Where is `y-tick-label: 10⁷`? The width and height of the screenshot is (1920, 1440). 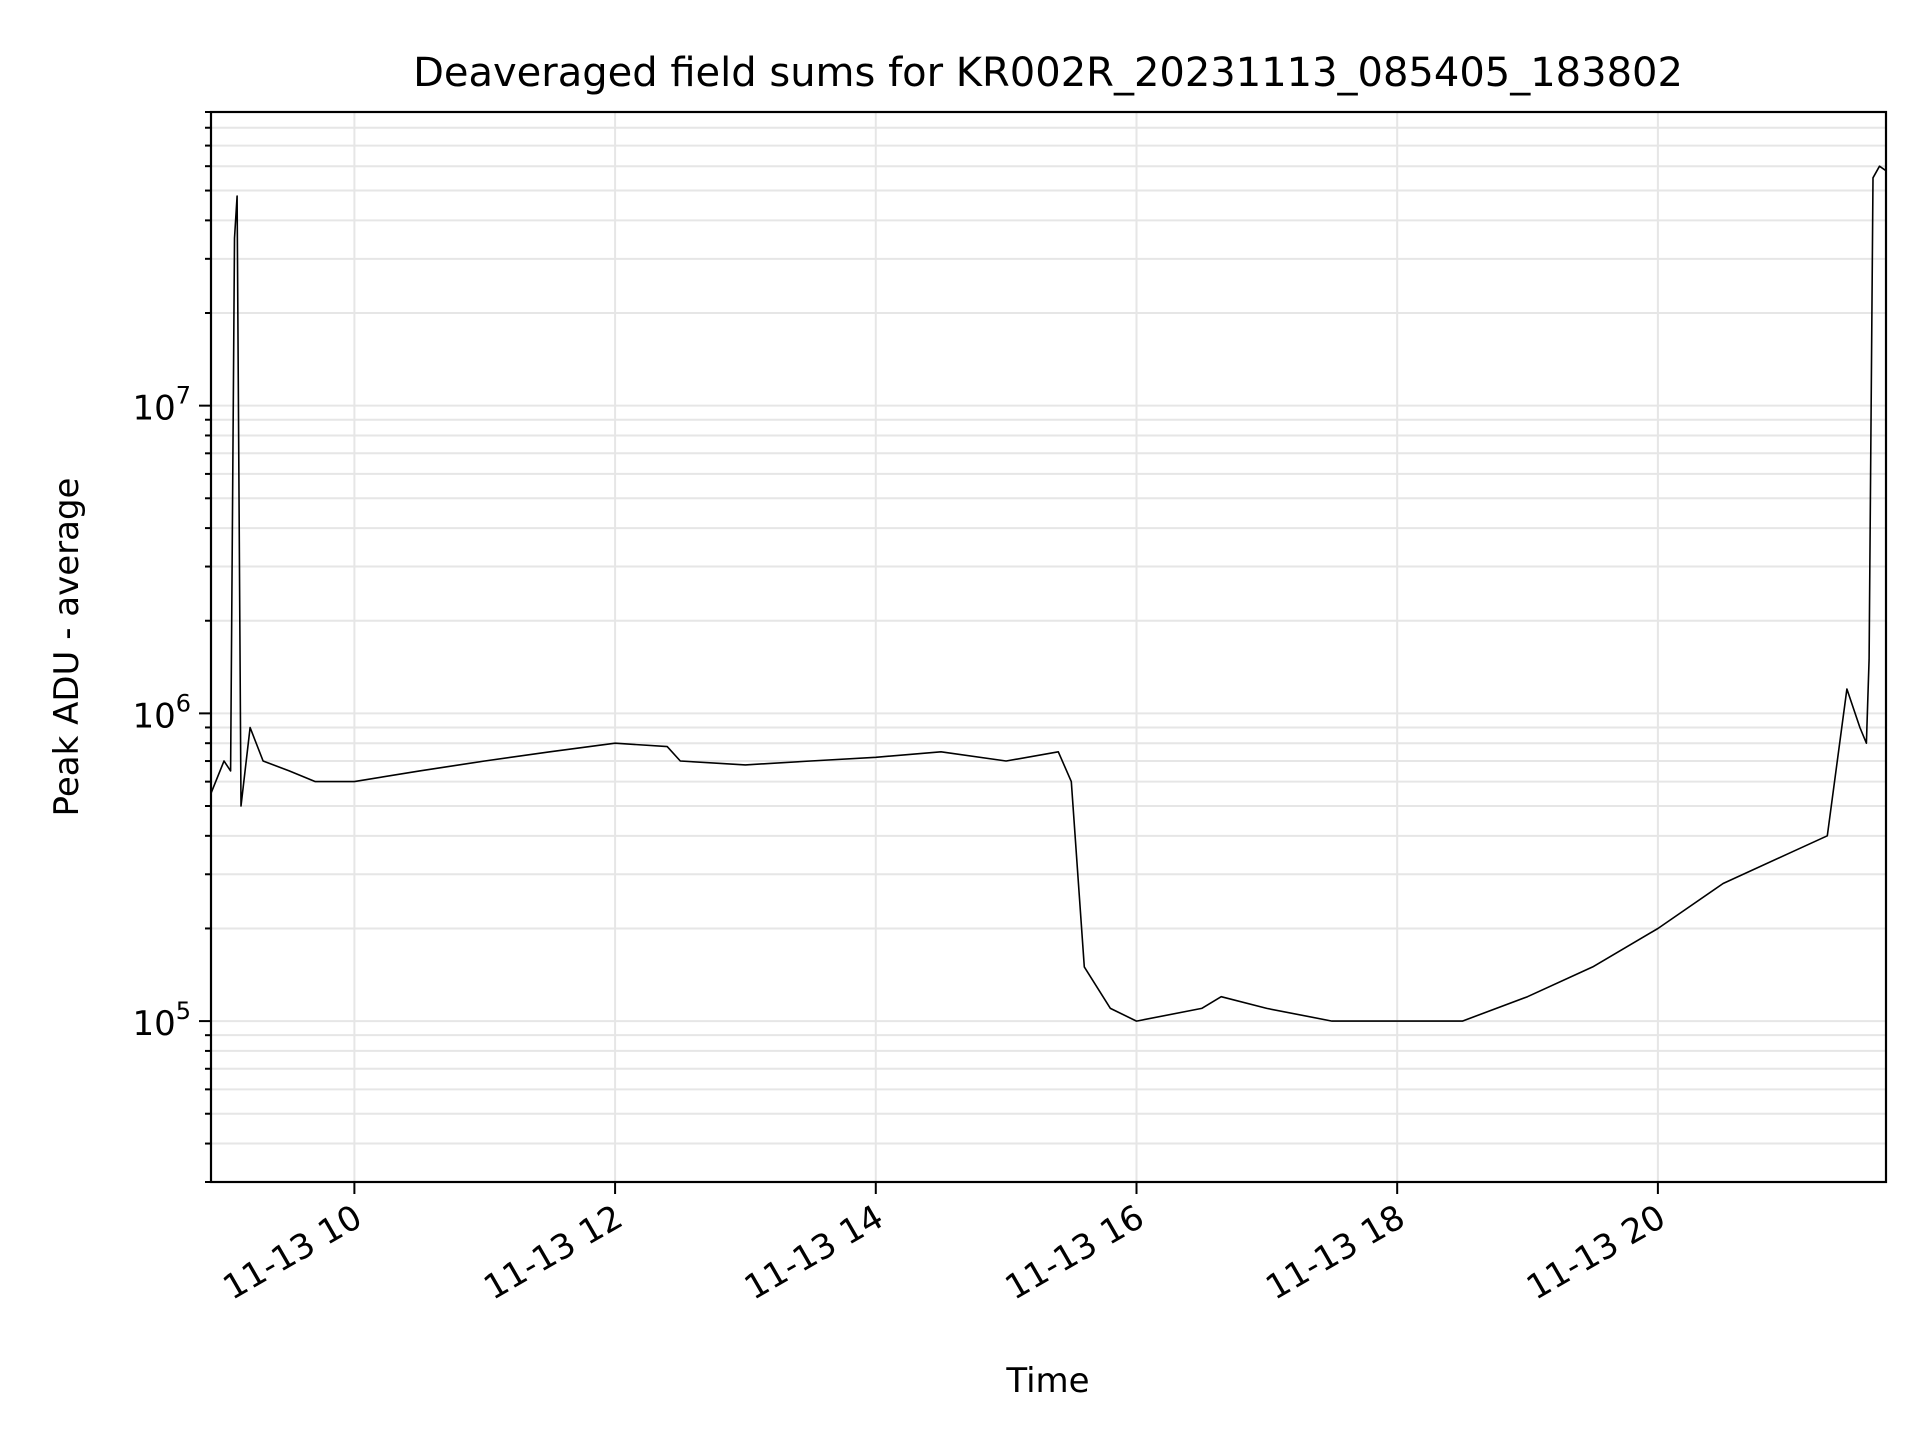 y-tick-label: 10⁷ is located at coordinates (161, 405).